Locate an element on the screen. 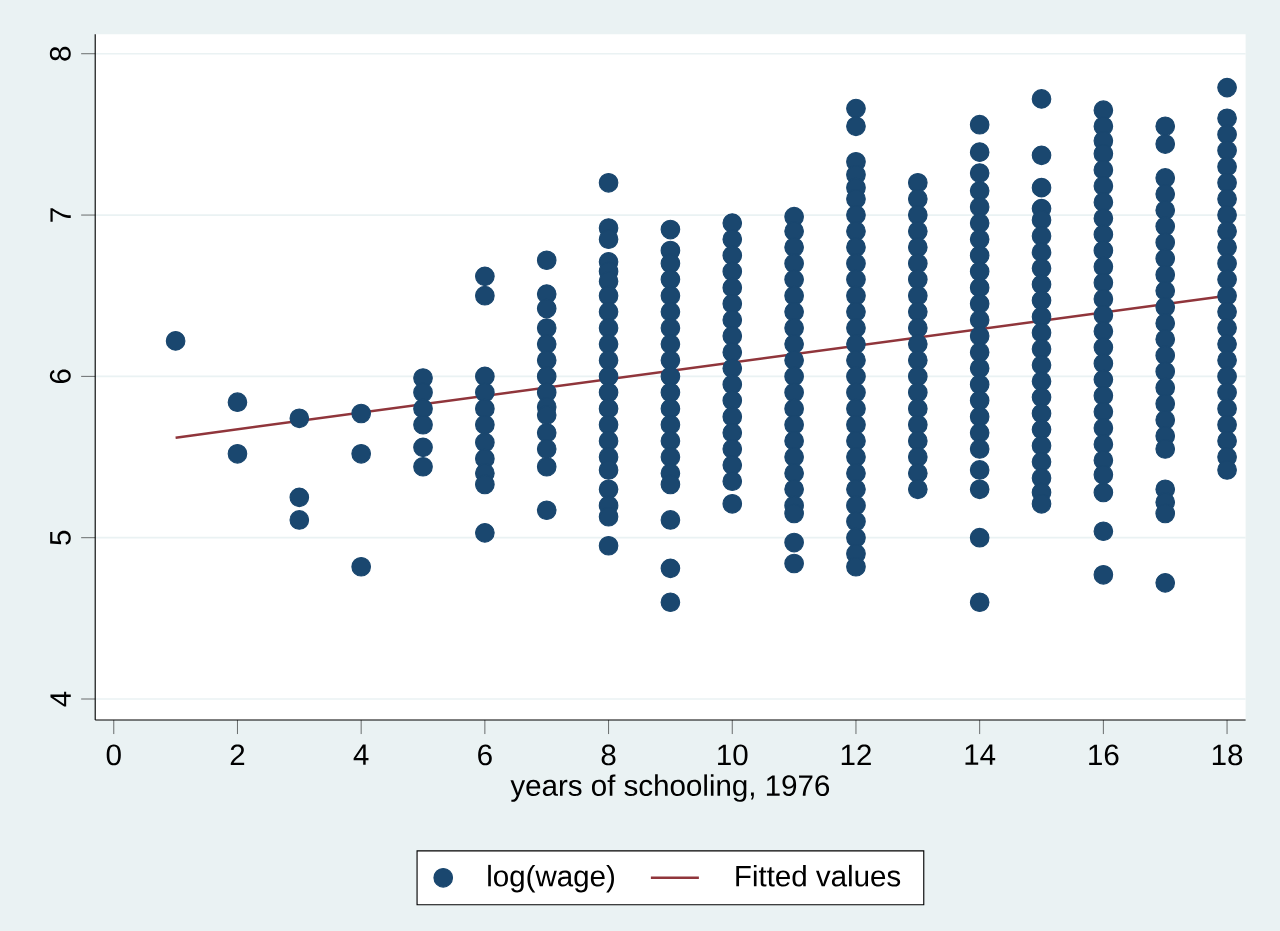  x-tick-label: 16 is located at coordinates (1104, 755).